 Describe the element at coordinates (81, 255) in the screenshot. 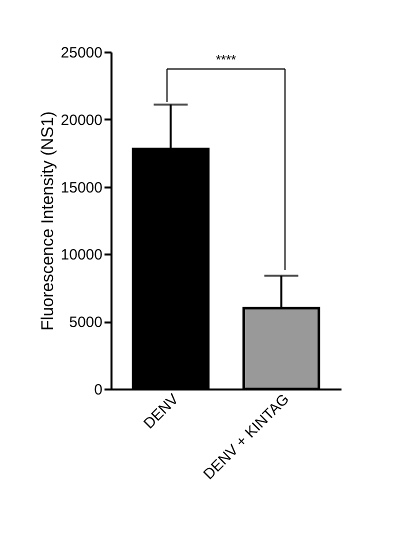

I see `y-tick-label: 10000` at that location.